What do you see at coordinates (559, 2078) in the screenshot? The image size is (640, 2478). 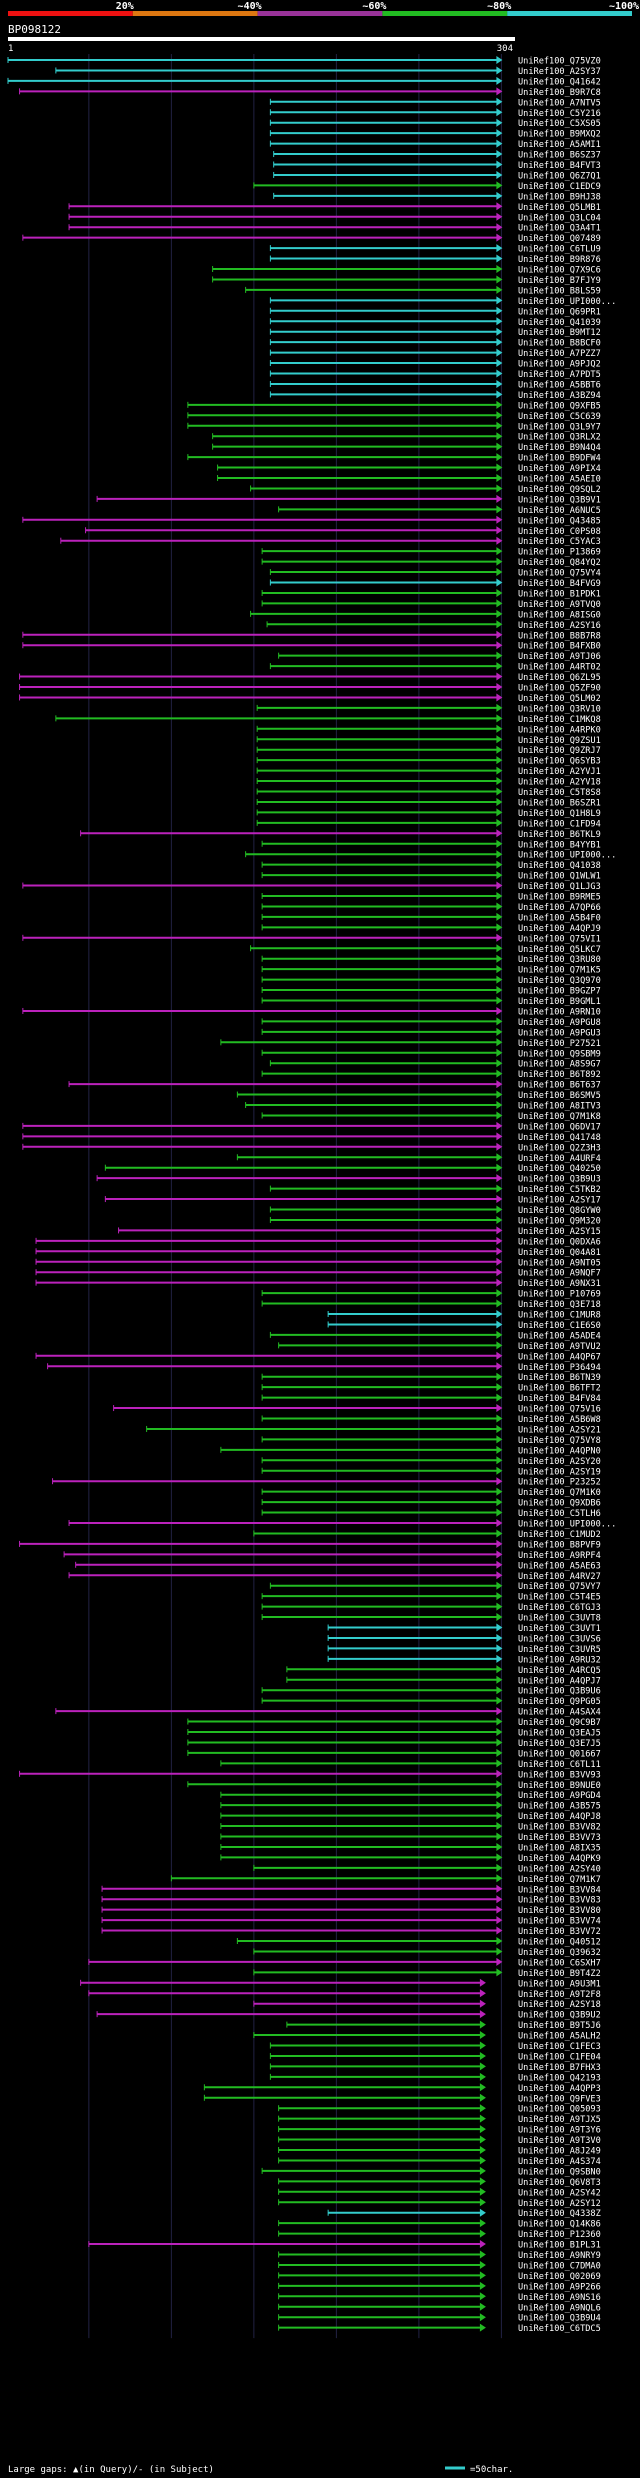 I see `hit-label: UniRef100_Q42193` at bounding box center [559, 2078].